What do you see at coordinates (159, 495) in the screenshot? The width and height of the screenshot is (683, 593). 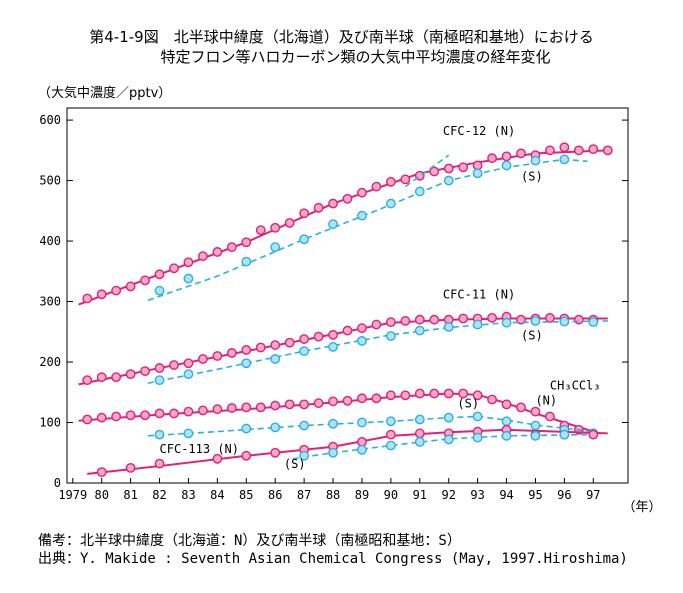 I see `x-tick-label: 82` at bounding box center [159, 495].